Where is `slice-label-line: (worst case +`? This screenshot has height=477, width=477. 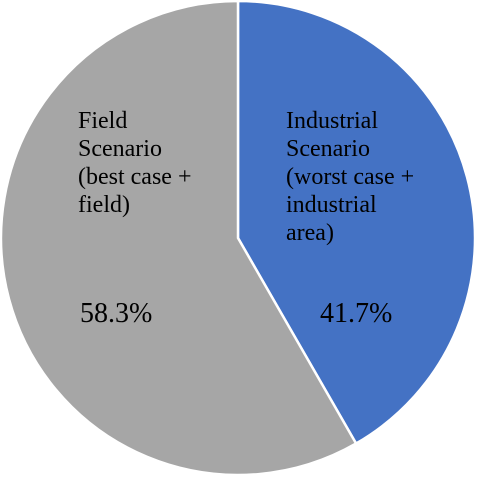
slice-label-line: (worst case + is located at coordinates (350, 177).